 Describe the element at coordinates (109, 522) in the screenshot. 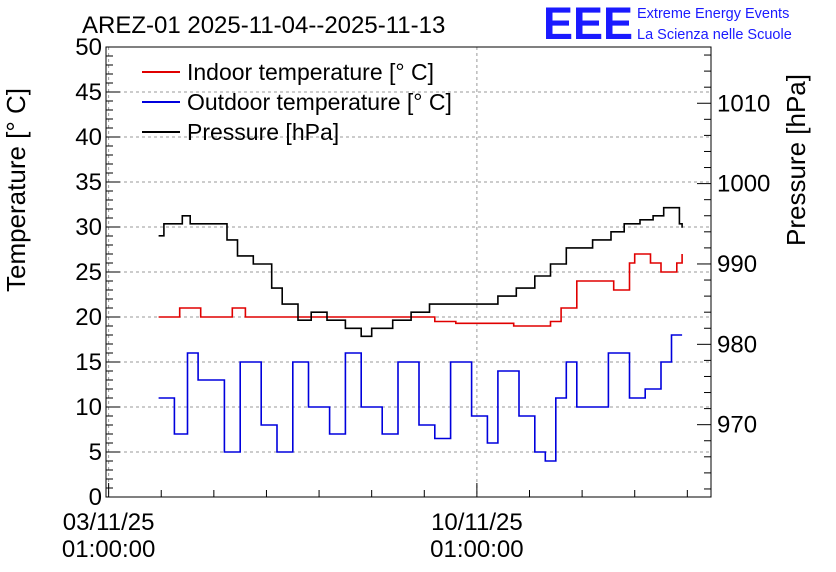

I see `x-tick-label-date: 03/11/25` at that location.